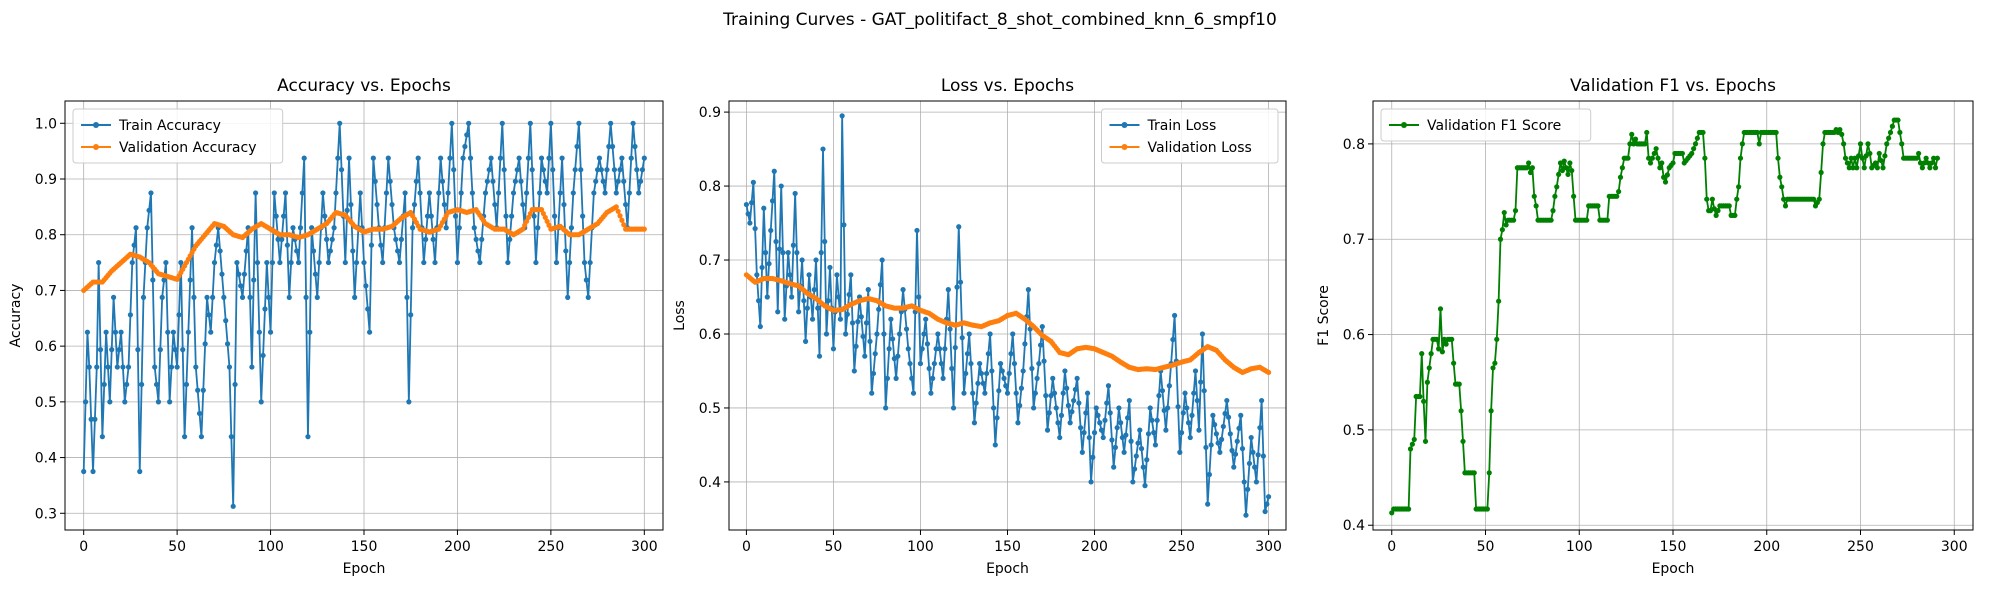 This screenshot has height=600, width=2000. I want to click on legend: Train Accuracy Validation Accuracy, so click(178, 136).